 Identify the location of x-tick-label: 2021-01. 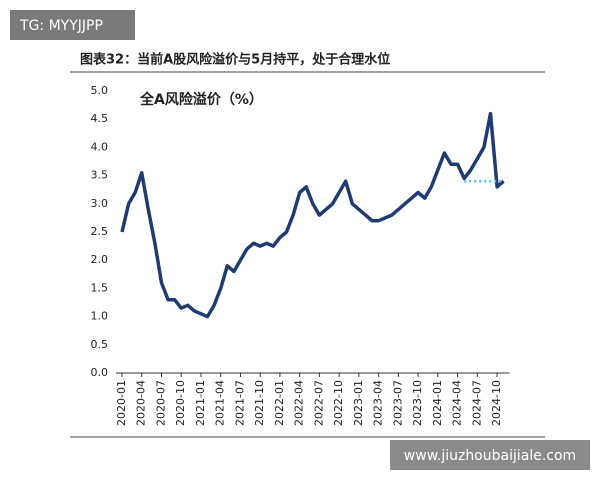
(200, 403).